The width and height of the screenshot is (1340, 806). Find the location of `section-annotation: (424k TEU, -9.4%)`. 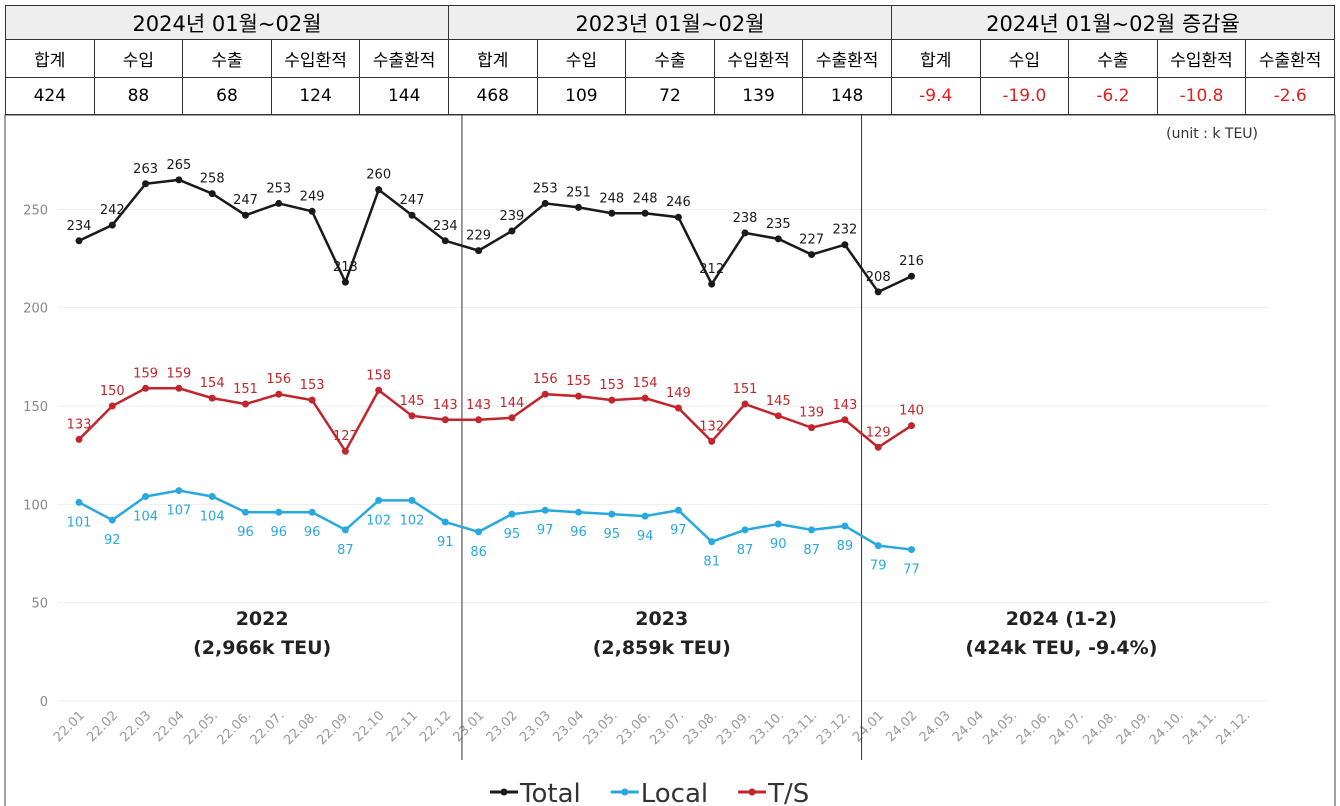

section-annotation: (424k TEU, -9.4%) is located at coordinates (1061, 648).